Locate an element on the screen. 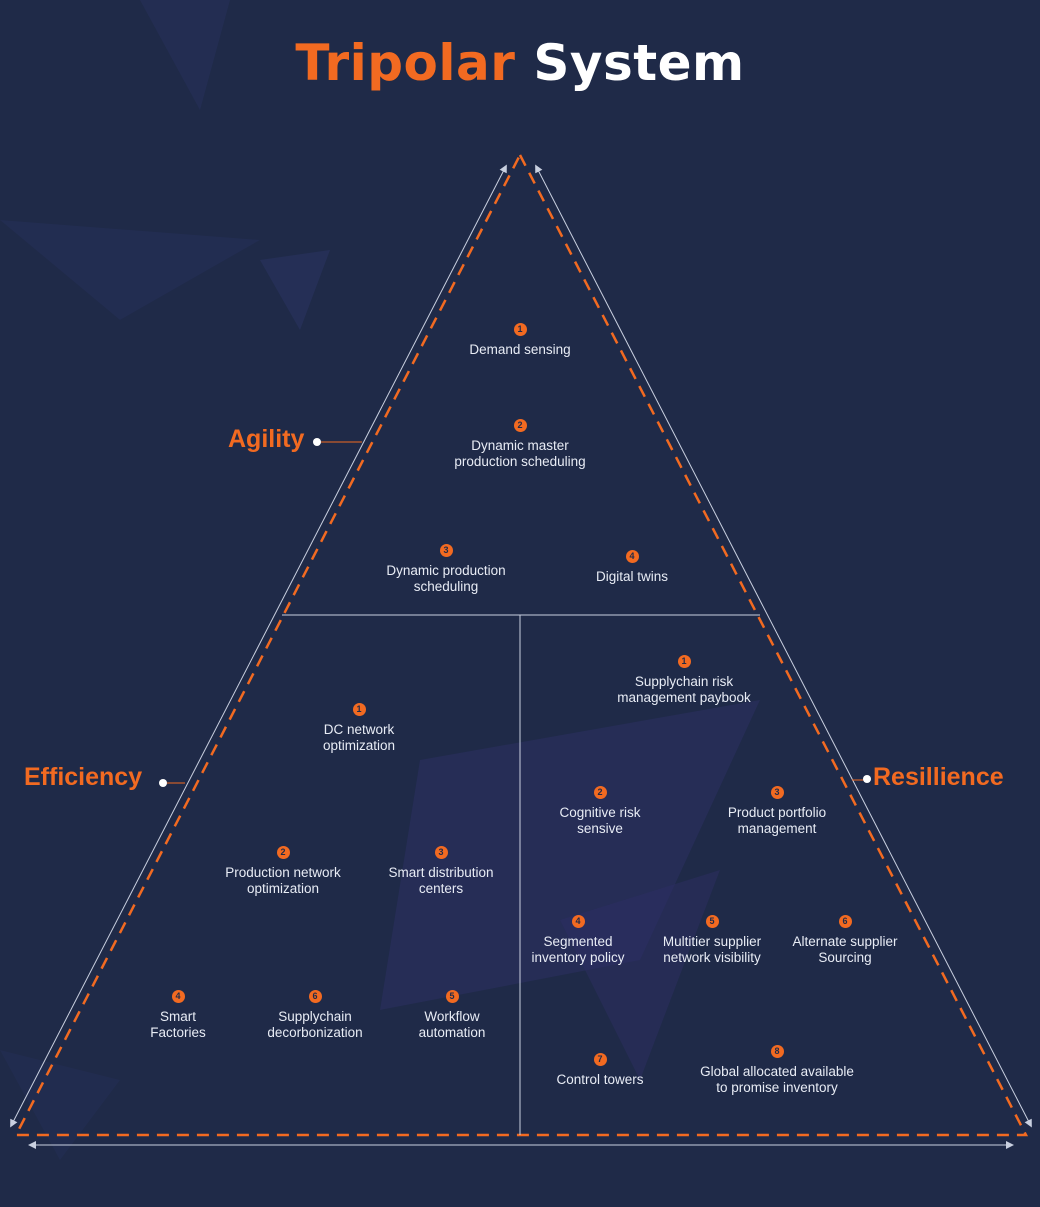 The height and width of the screenshot is (1207, 1040). item-text-line: Product portfolio is located at coordinates (777, 812).